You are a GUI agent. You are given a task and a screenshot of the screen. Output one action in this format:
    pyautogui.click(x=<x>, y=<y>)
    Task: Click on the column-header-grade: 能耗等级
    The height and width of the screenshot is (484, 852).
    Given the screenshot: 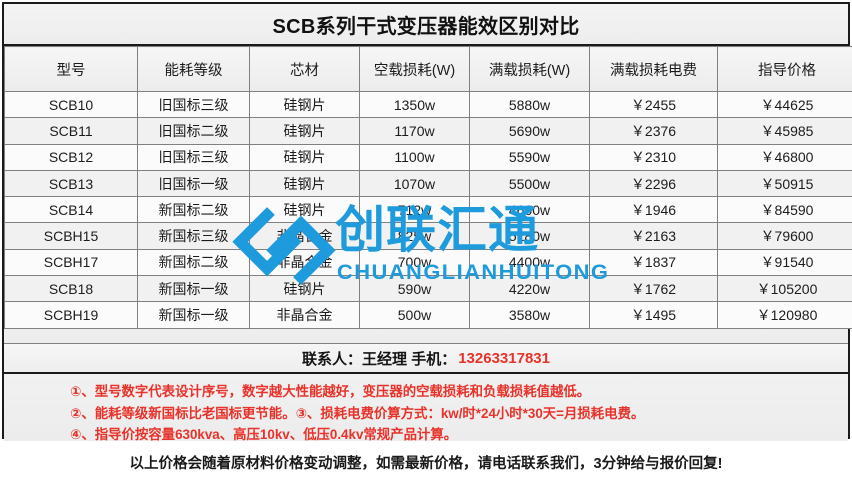 What is the action you would take?
    pyautogui.click(x=193, y=69)
    